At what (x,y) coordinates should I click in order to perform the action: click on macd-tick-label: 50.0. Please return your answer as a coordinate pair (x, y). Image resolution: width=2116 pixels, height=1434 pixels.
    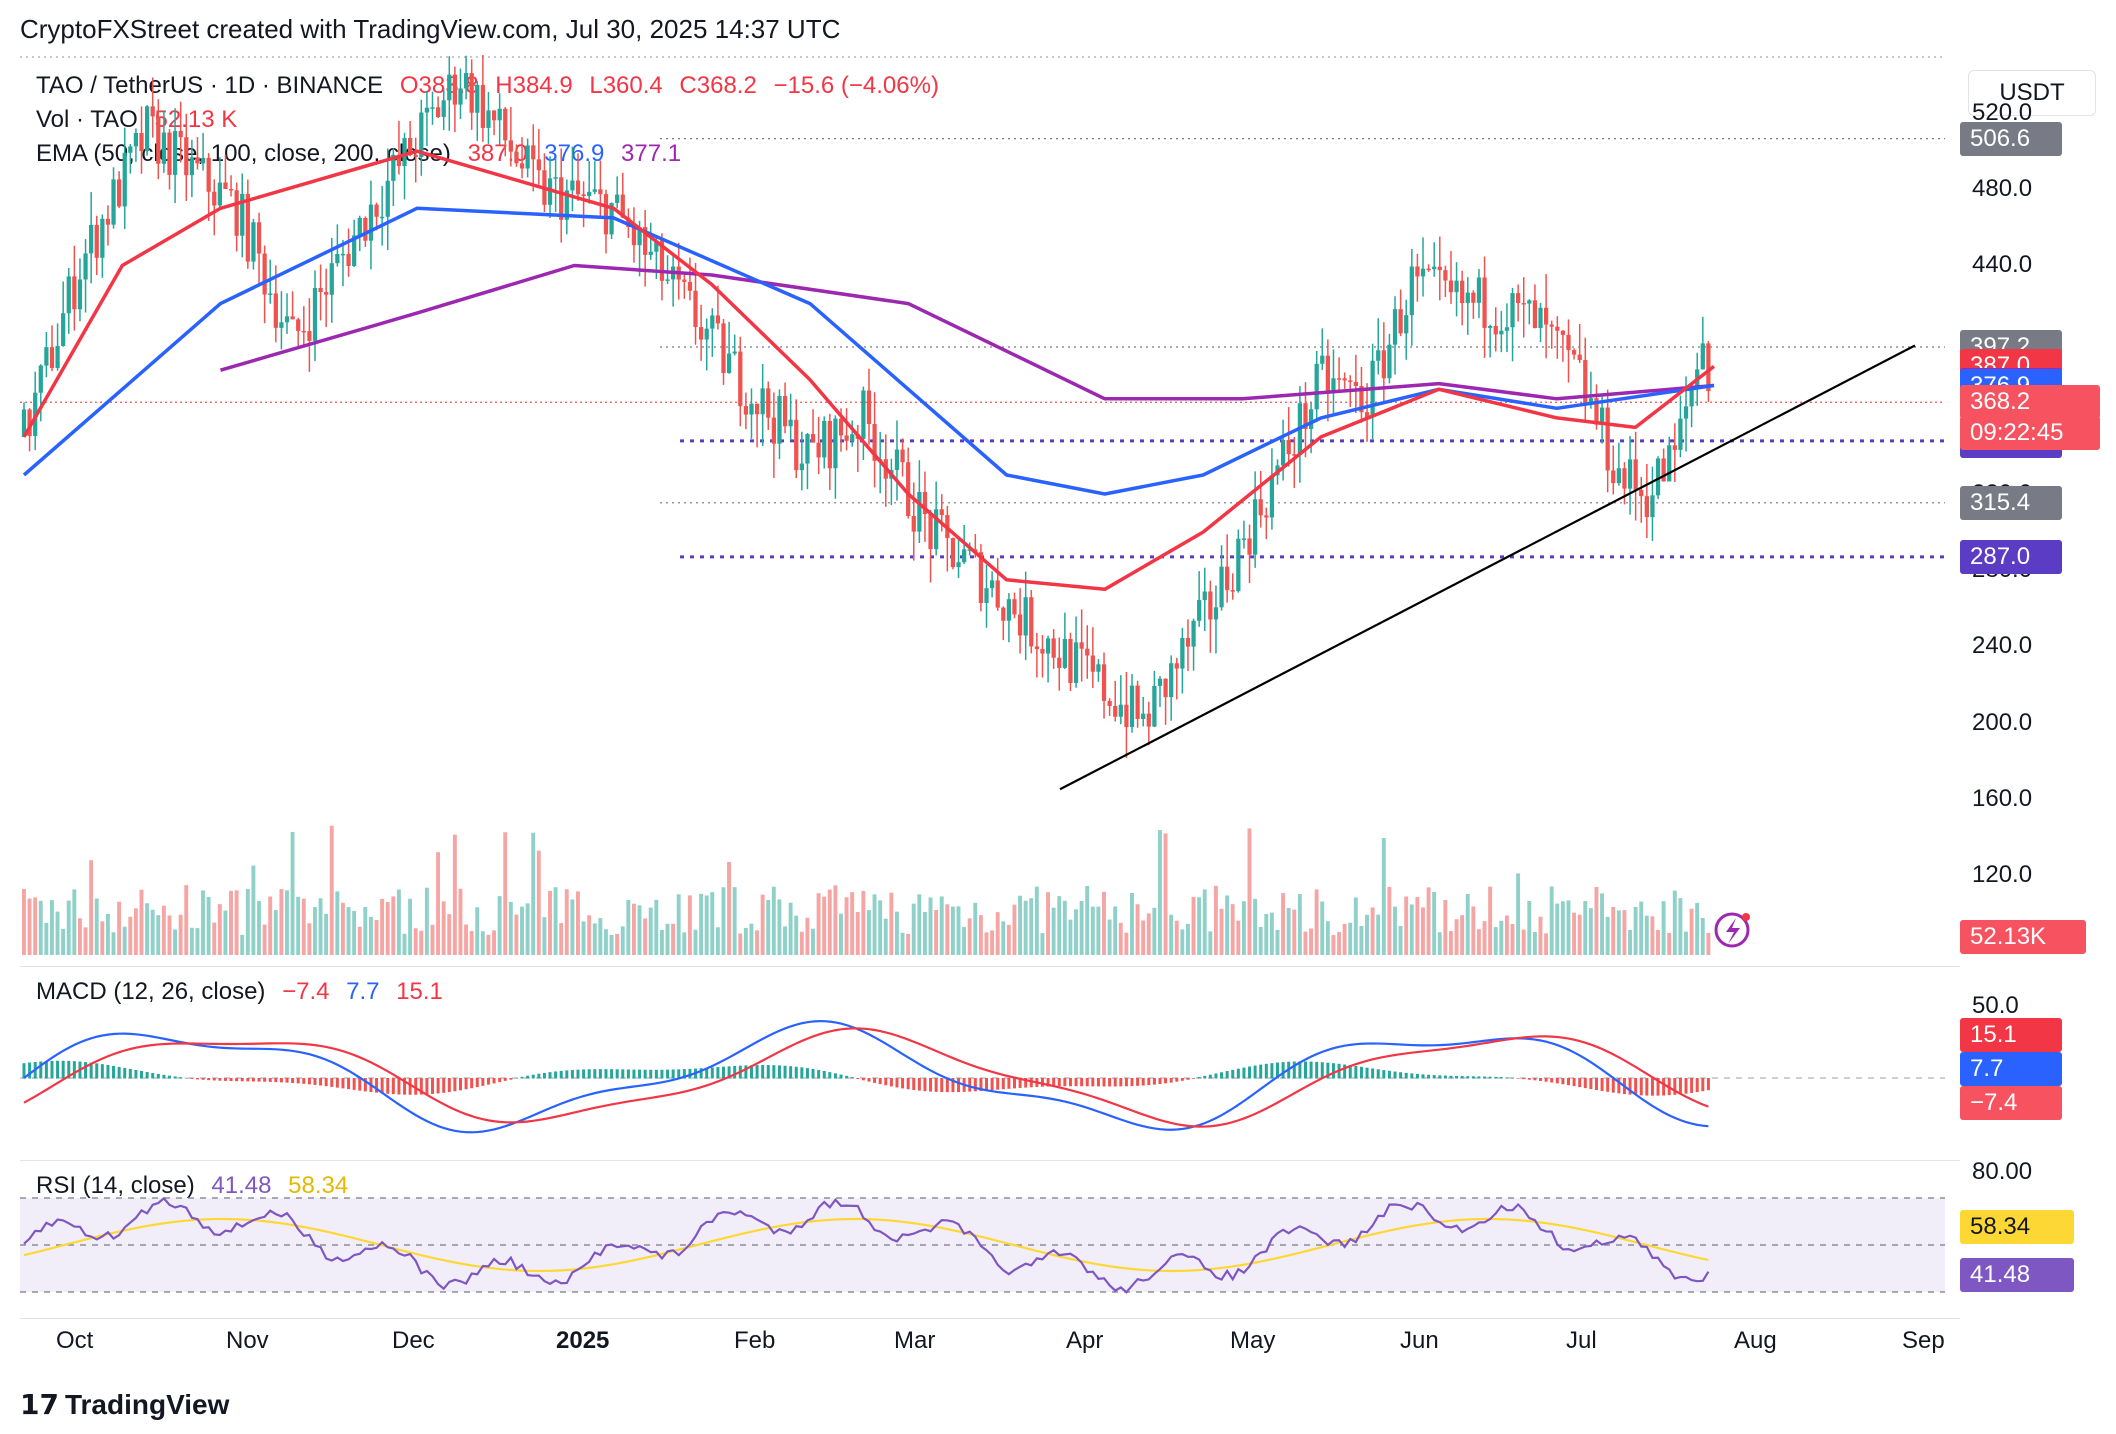
    Looking at the image, I should click on (1995, 1005).